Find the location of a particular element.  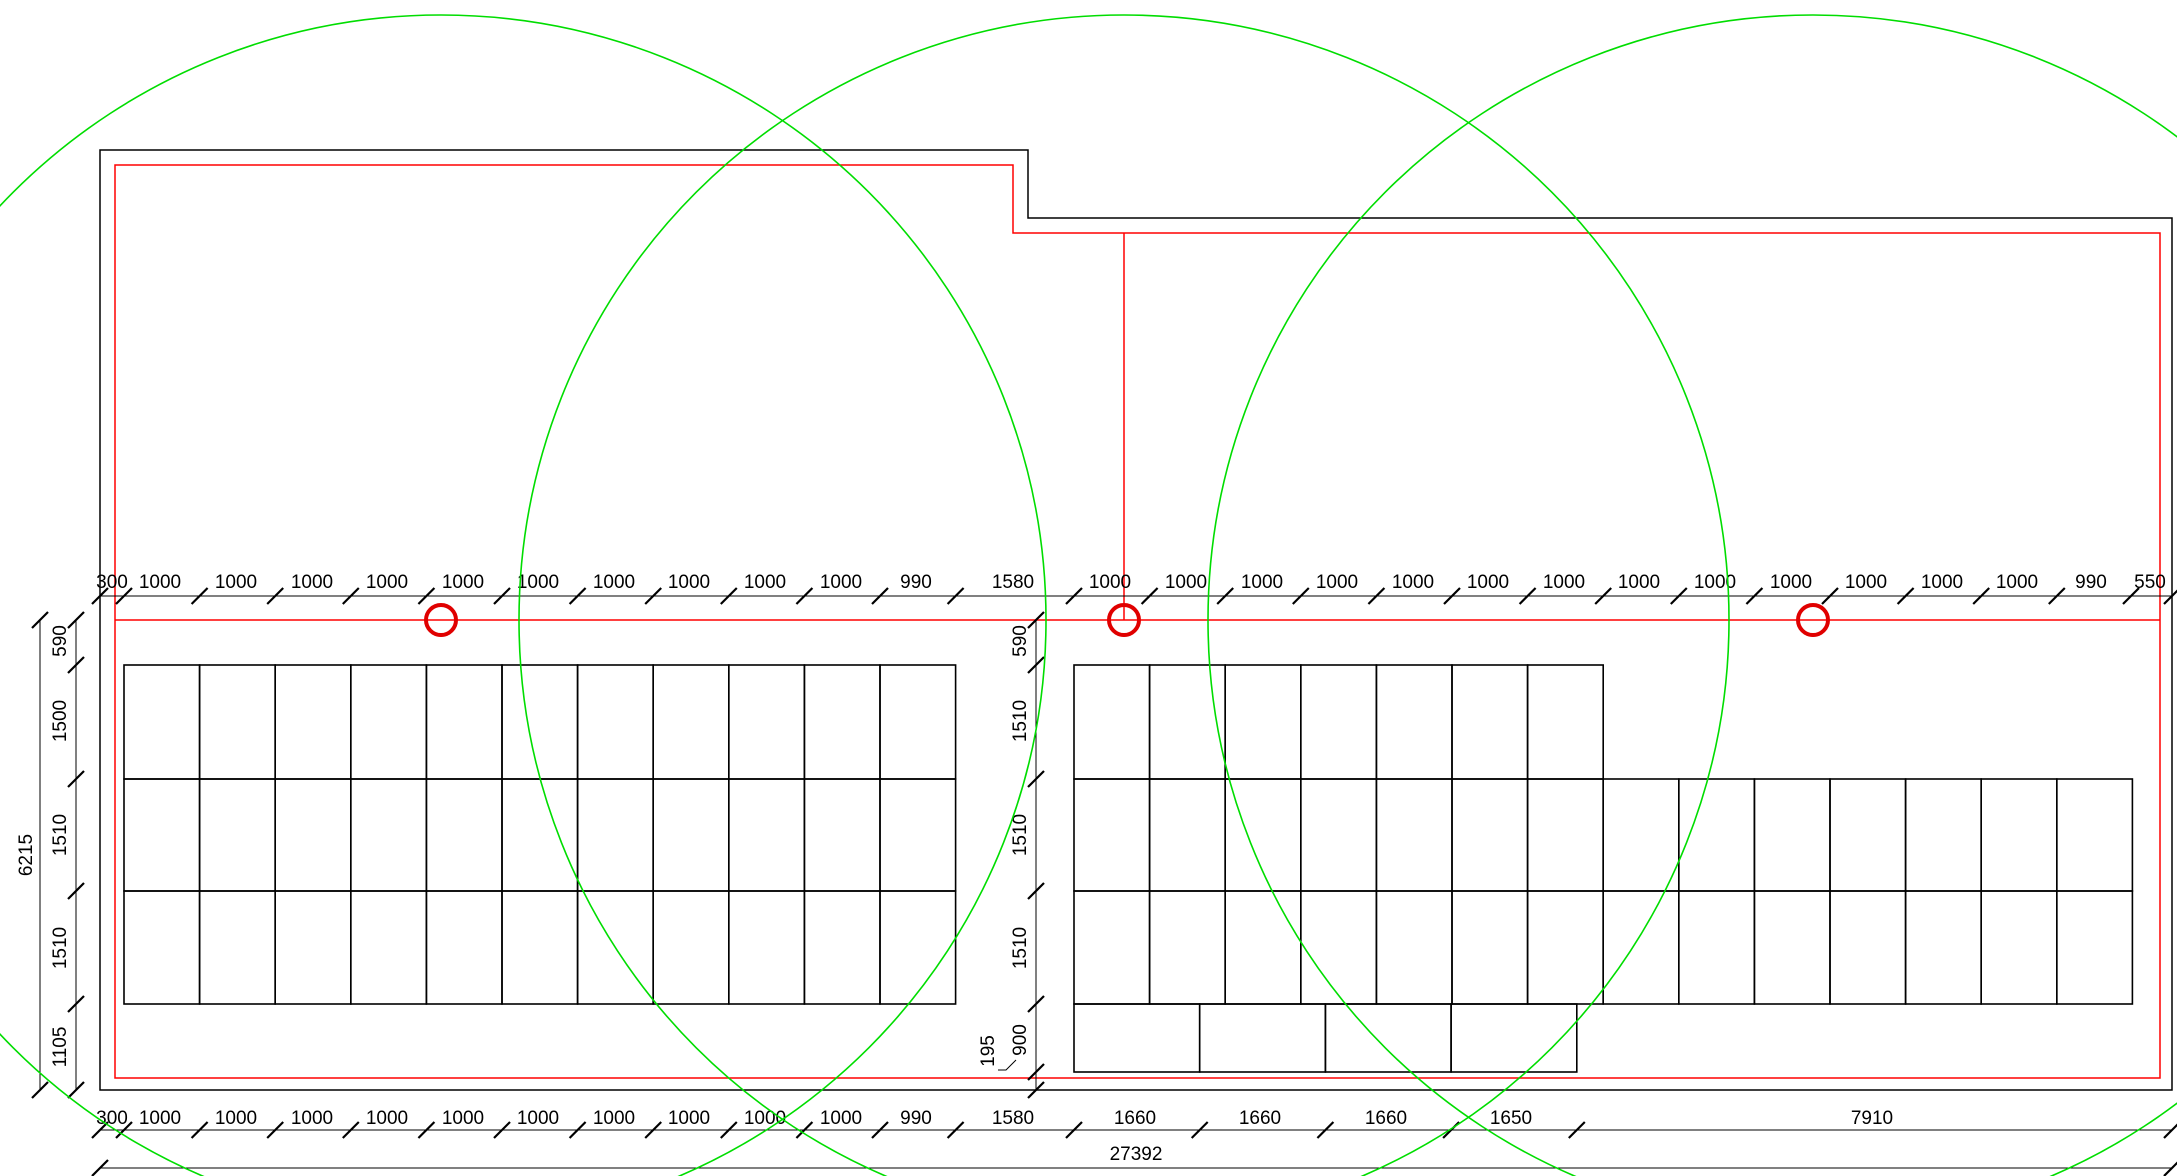

dim-left-5: 1105 is located at coordinates (60, 1047).